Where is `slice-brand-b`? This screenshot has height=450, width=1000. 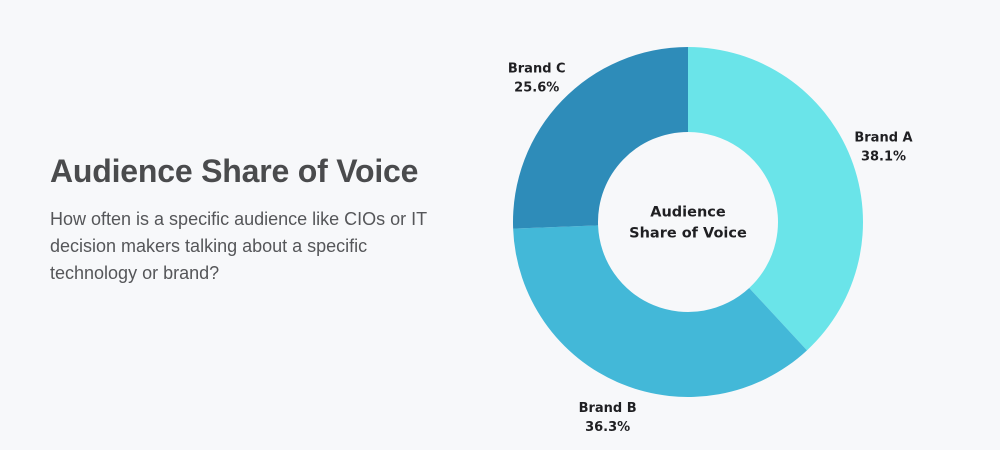 slice-brand-b is located at coordinates (660, 311).